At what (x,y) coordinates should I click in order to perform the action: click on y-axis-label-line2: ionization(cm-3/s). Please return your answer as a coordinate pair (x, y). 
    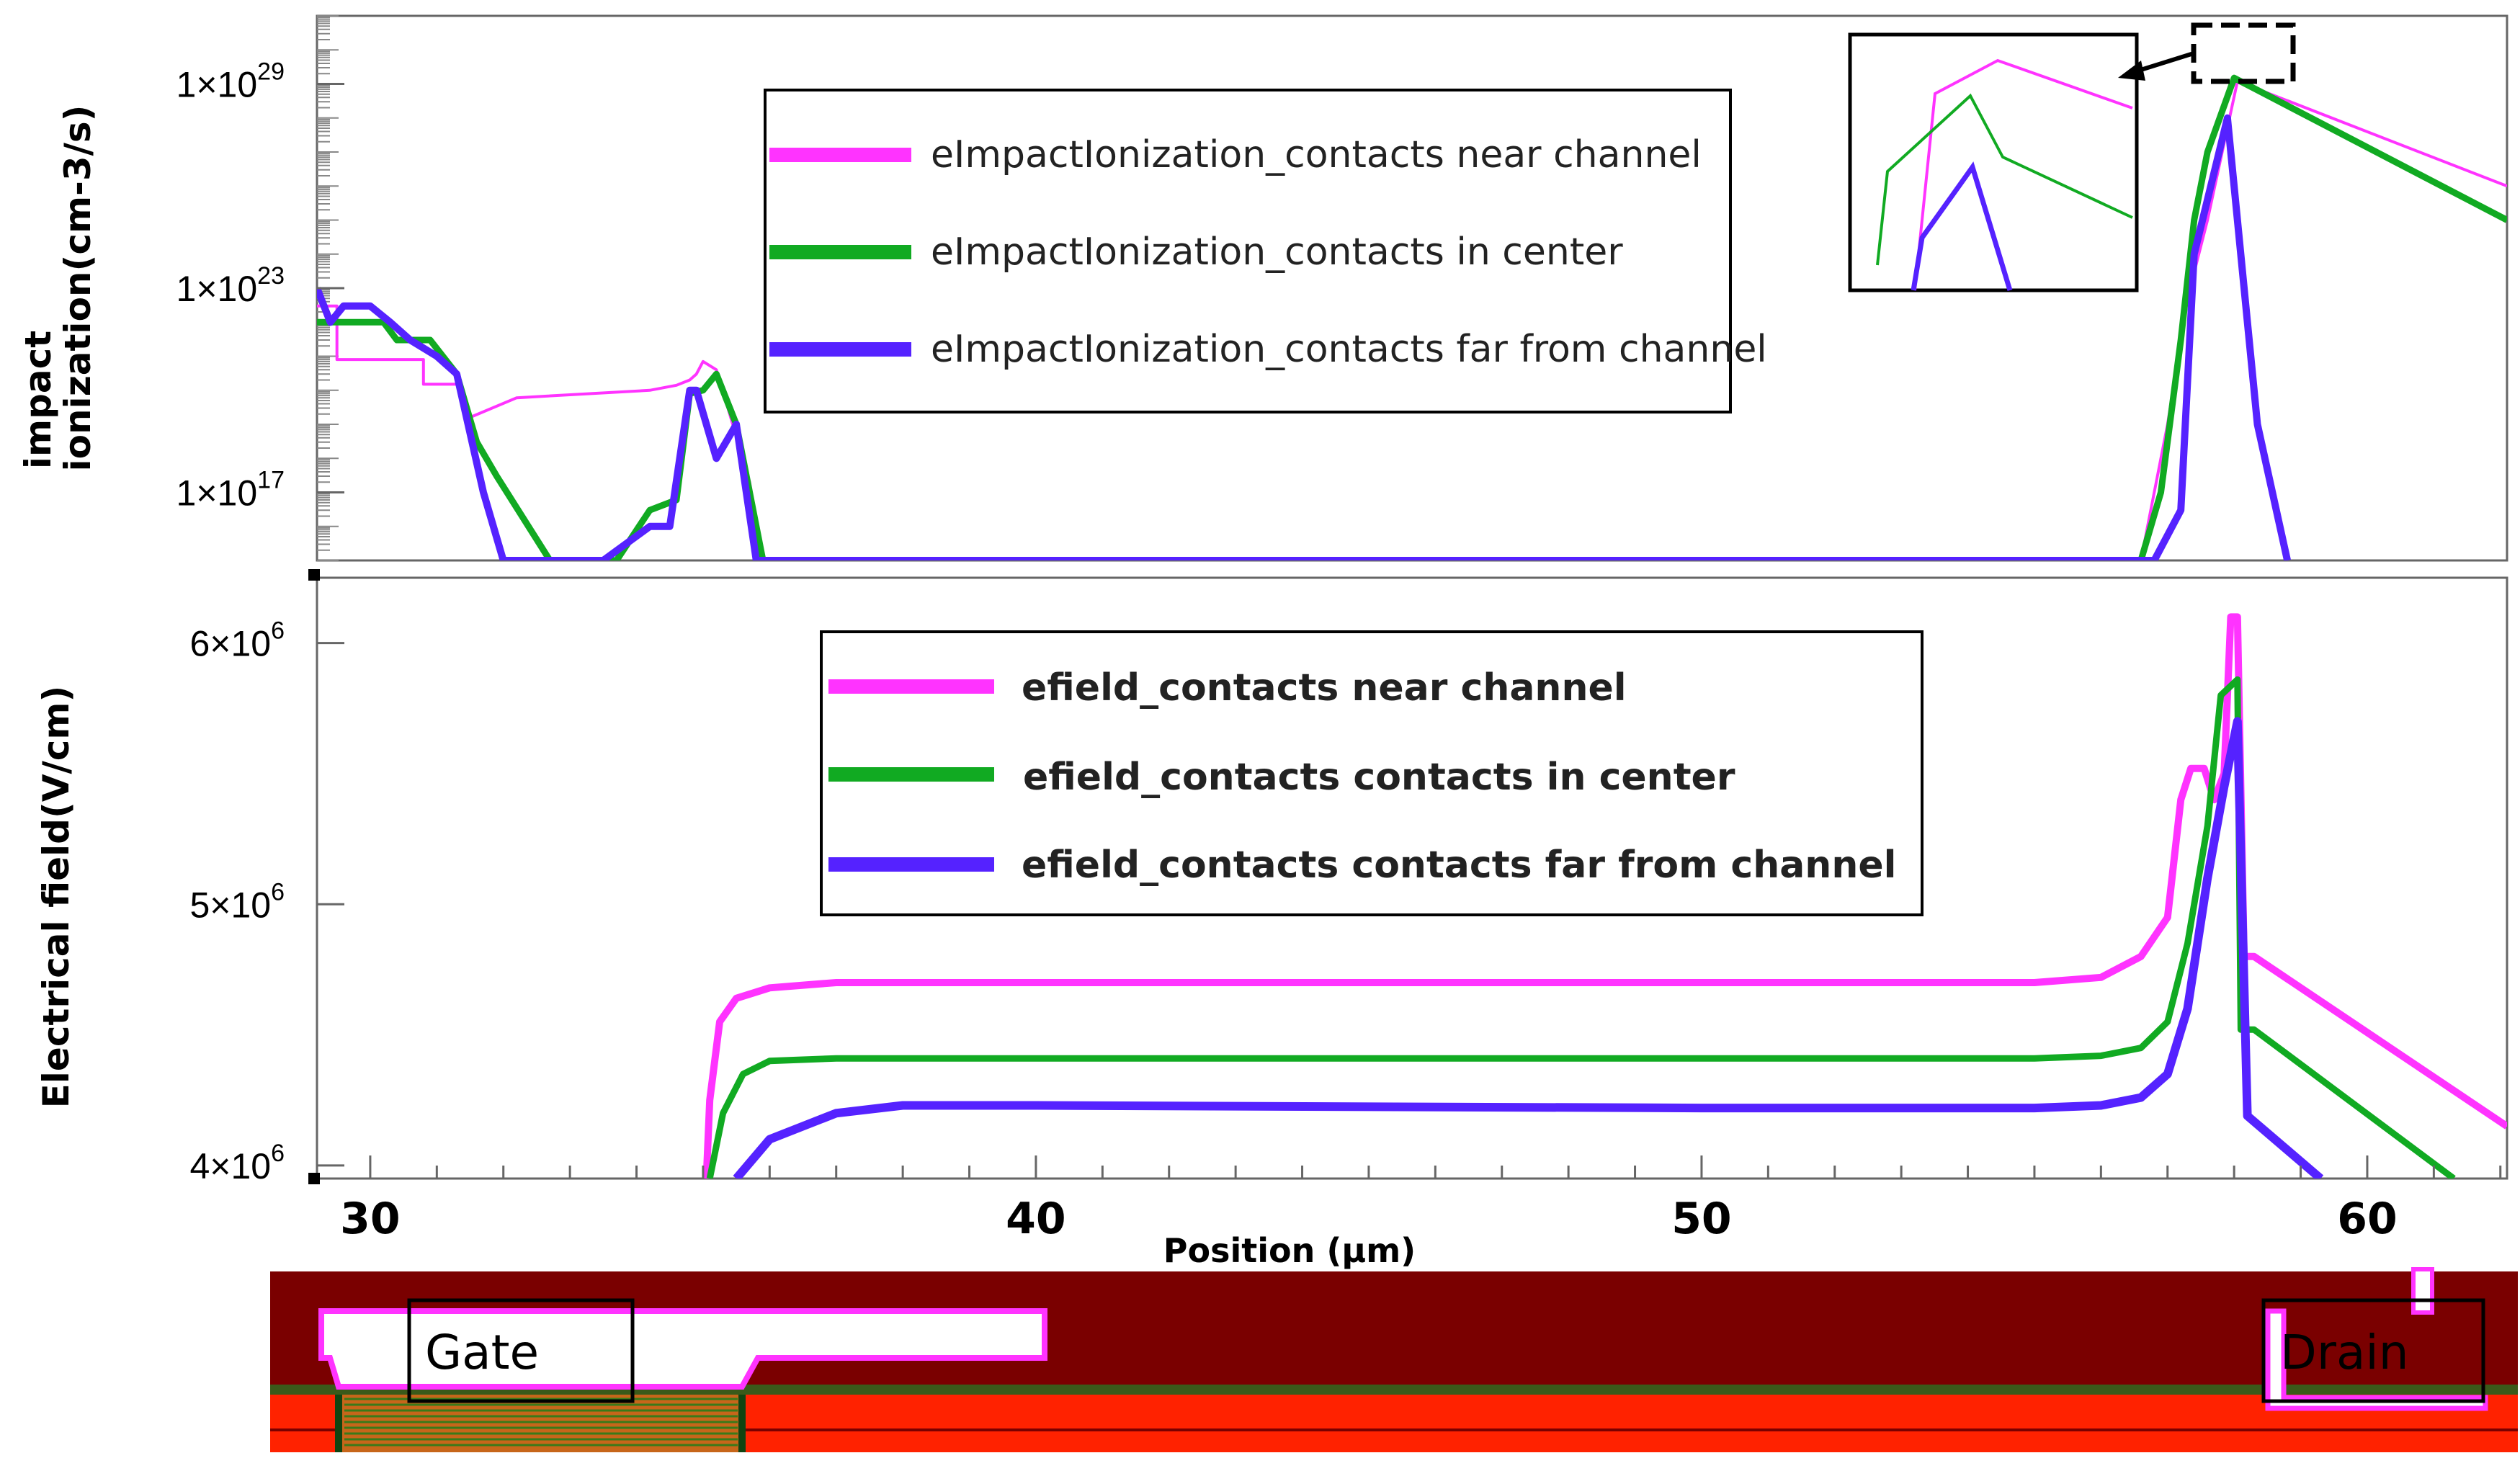
    Looking at the image, I should click on (78, 287).